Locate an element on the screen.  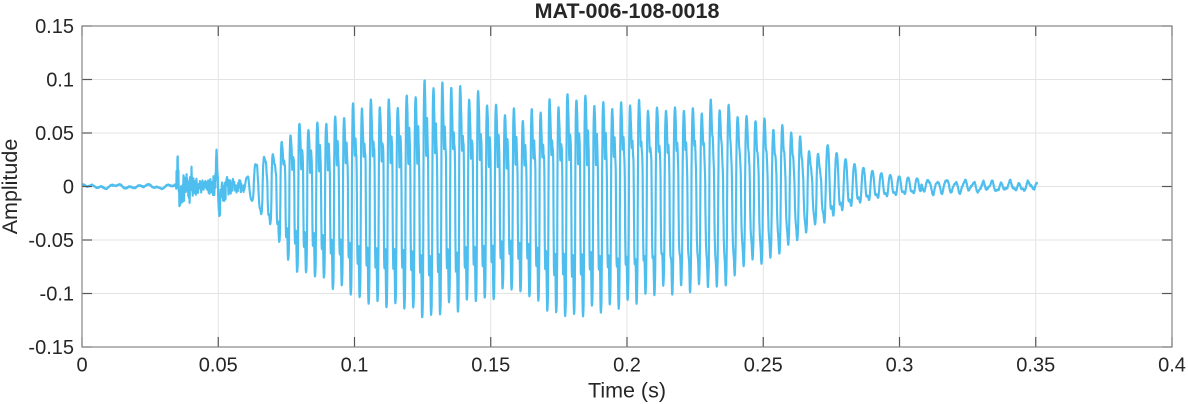
svg-text: Amplitude is located at coordinates (11, 187).